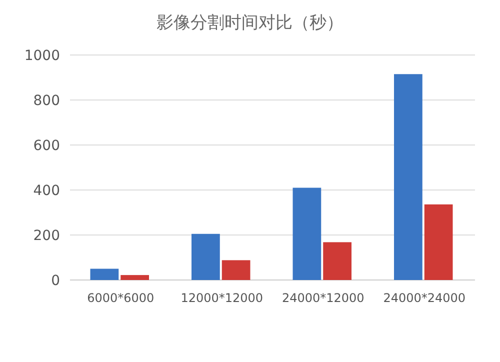 The height and width of the screenshot is (362, 500). Describe the element at coordinates (250, 23) in the screenshot. I see `chart-title: 影像分割时间对比（秒）` at that location.